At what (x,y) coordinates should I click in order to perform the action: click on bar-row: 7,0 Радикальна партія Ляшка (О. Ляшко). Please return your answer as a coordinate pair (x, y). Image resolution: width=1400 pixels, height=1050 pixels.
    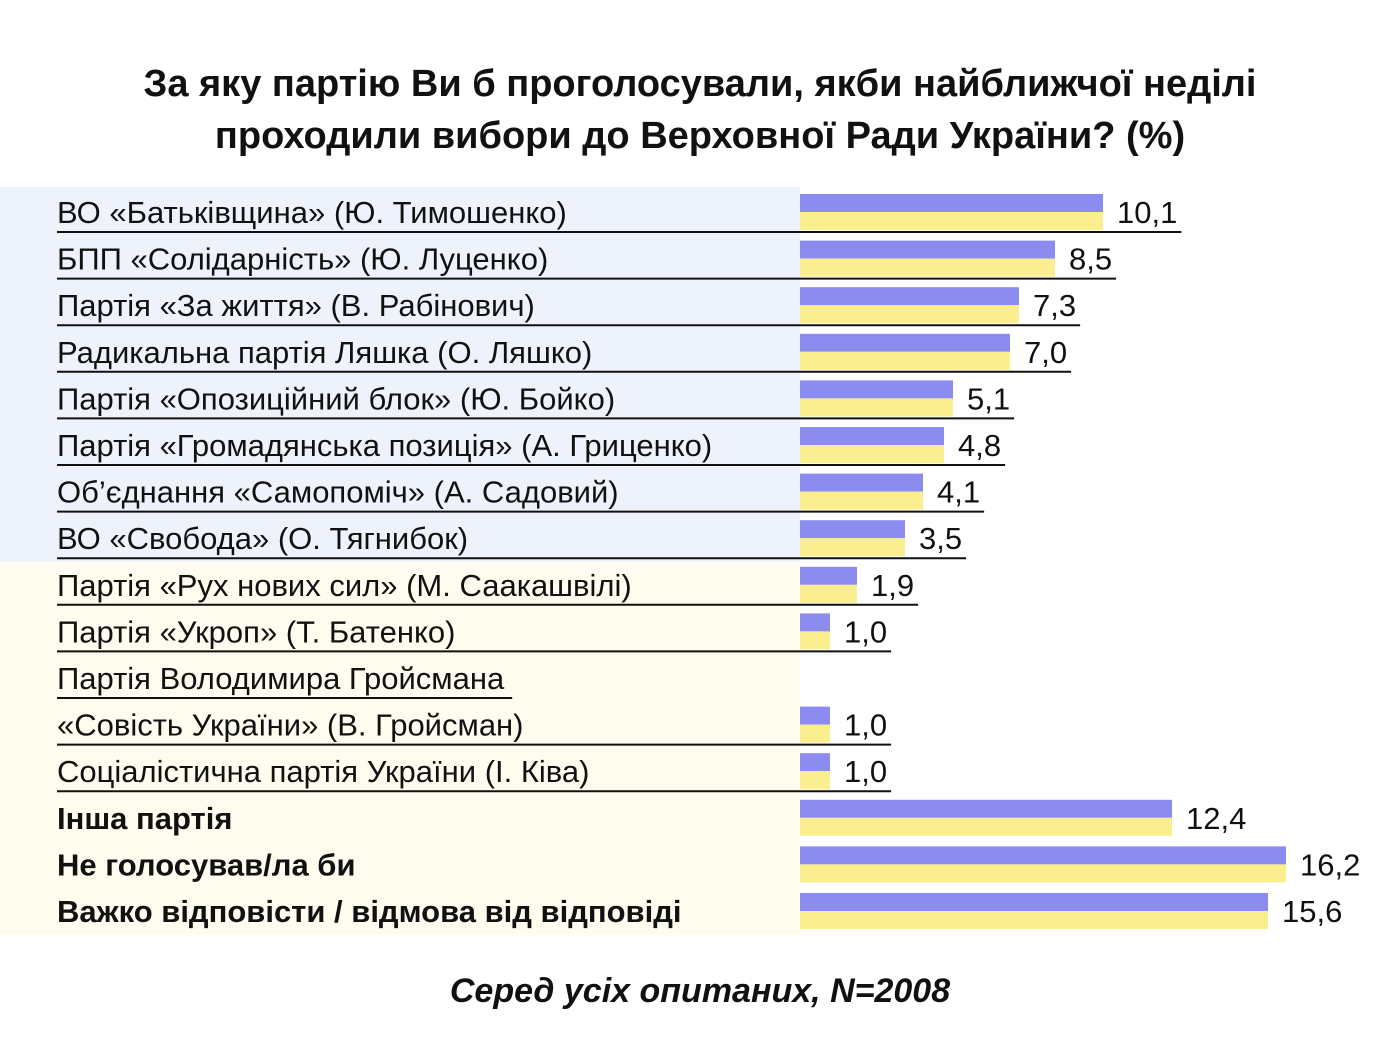
    Looking at the image, I should click on (564, 353).